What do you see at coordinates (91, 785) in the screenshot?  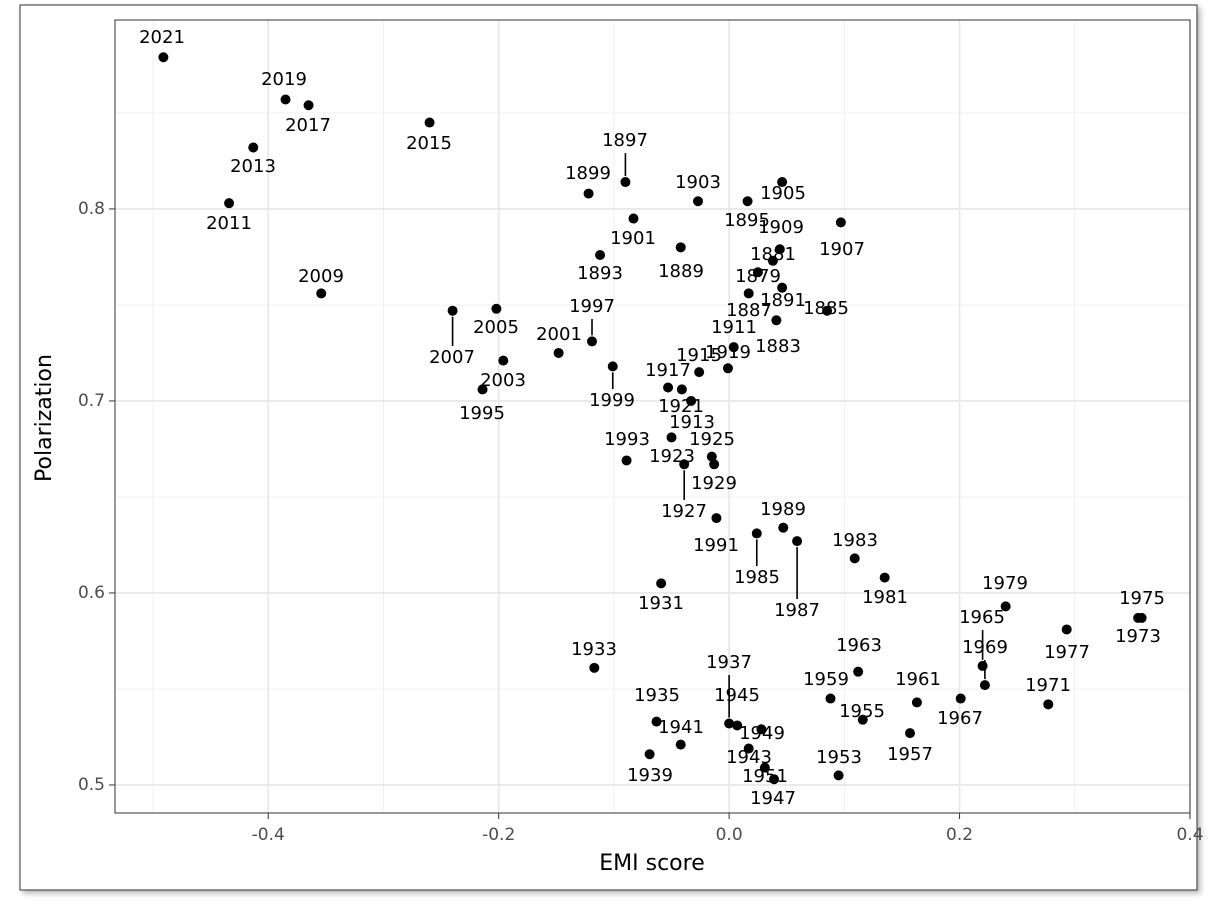 I see `y-tick-label: 0.5` at bounding box center [91, 785].